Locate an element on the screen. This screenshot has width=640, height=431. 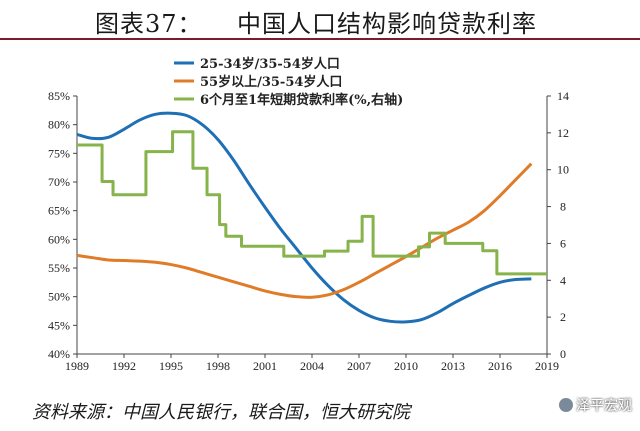
left-tick-label: 40% is located at coordinates (59, 354).